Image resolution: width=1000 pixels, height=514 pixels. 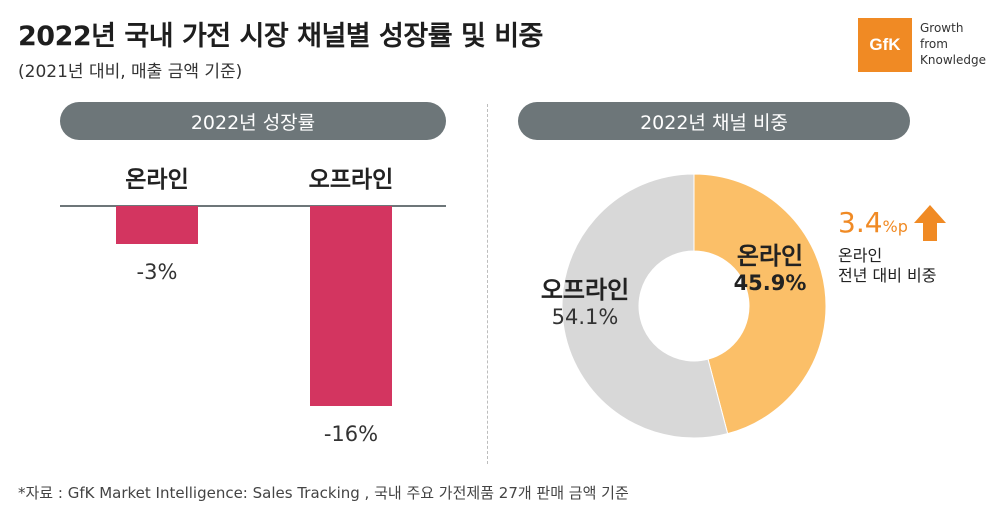 I want to click on note-line: 전년 대비 비중, so click(x=887, y=275).